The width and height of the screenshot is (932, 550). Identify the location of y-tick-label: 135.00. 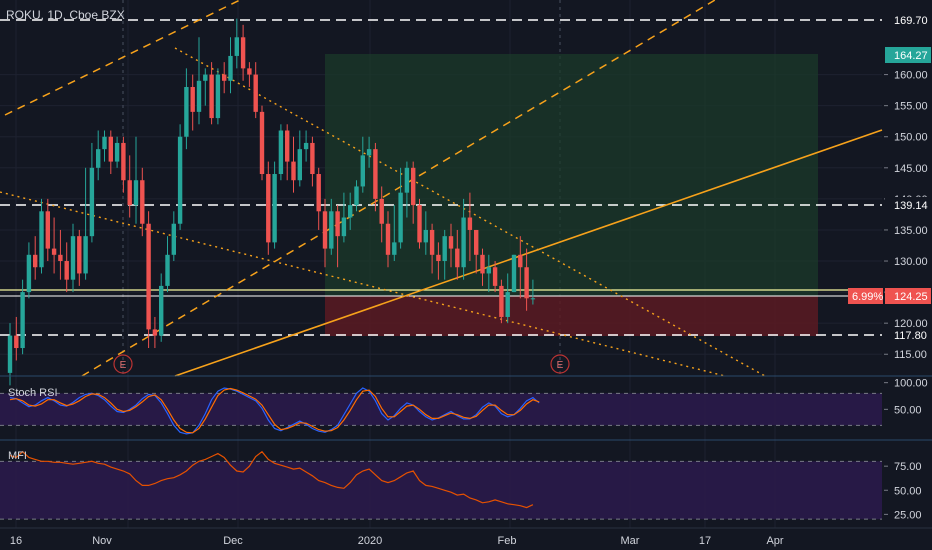
(911, 231).